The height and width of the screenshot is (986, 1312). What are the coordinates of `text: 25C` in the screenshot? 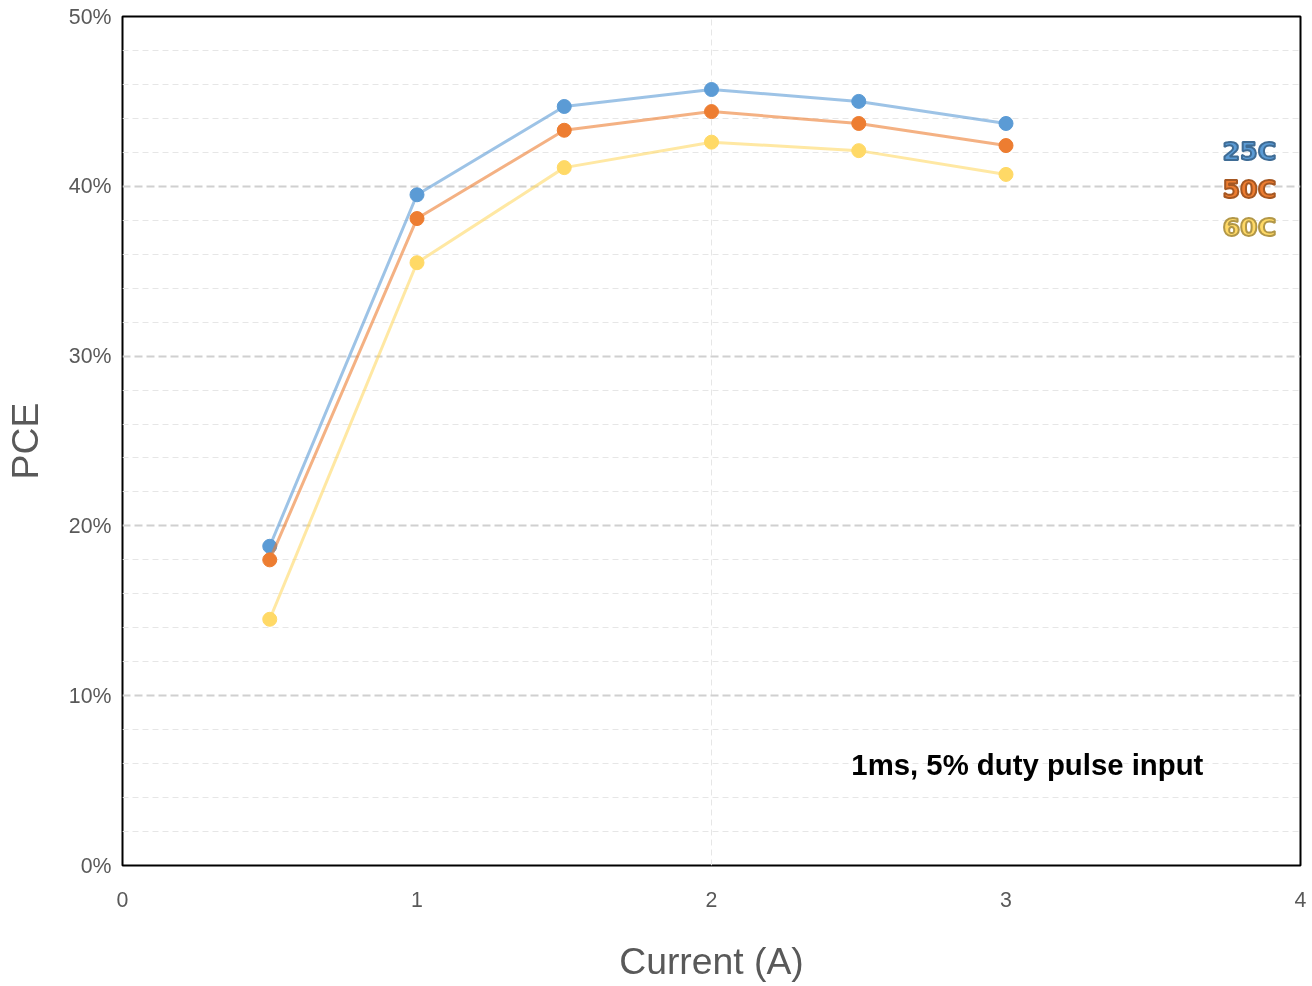 It's located at (1249, 150).